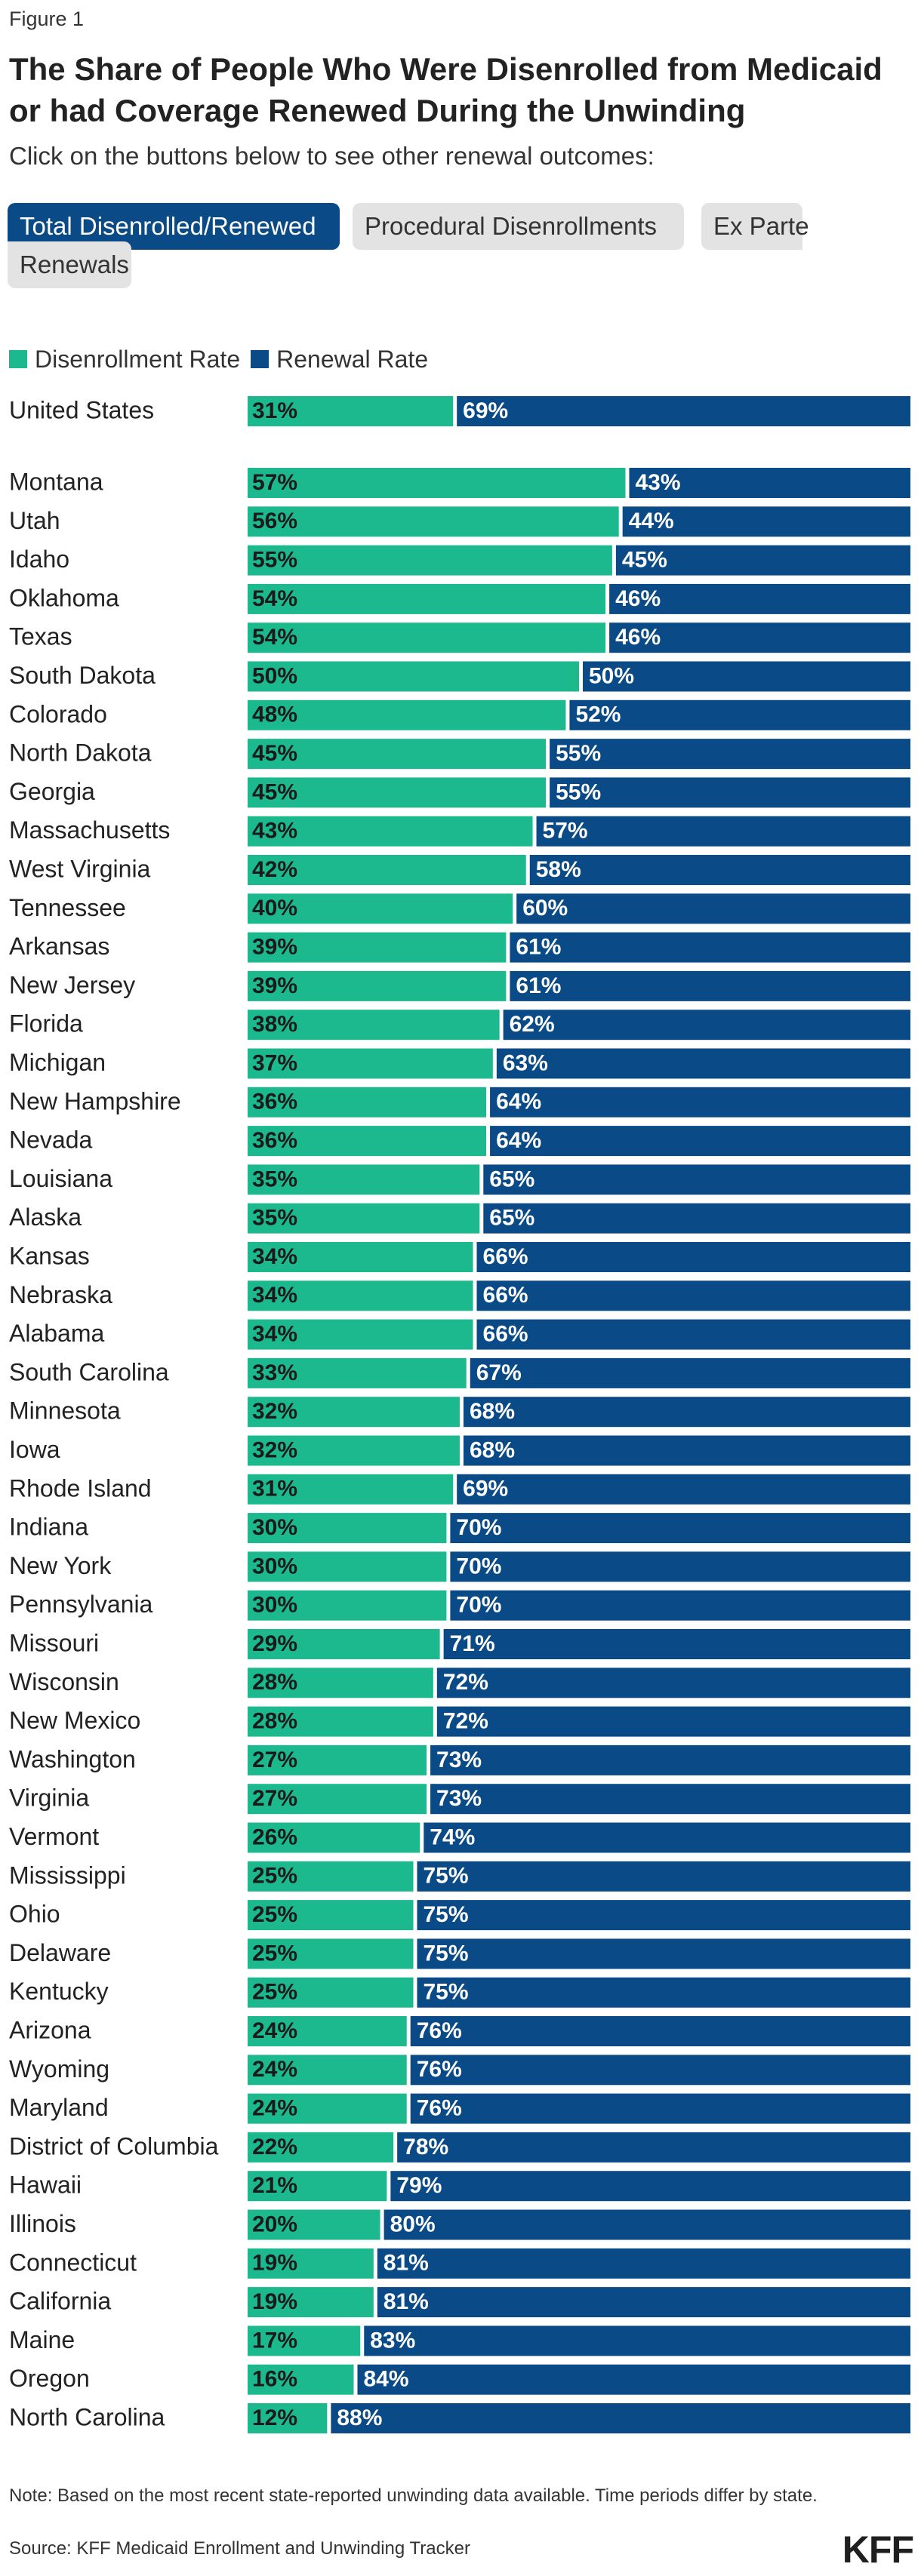  What do you see at coordinates (459, 1798) in the screenshot?
I see `label-renewal-virginia: 73%` at bounding box center [459, 1798].